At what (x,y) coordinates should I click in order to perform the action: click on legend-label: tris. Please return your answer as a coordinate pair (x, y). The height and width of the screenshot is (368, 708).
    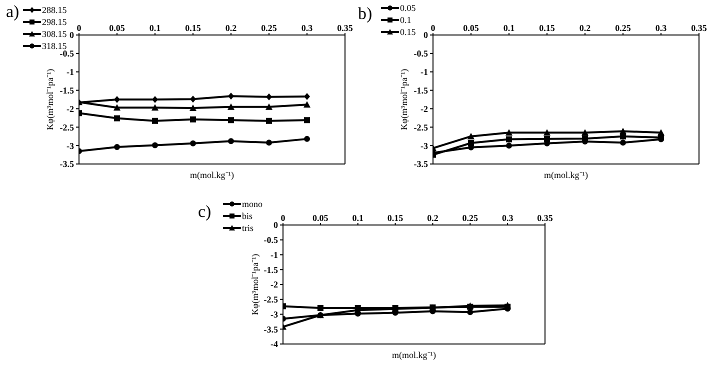
    Looking at the image, I should click on (248, 228).